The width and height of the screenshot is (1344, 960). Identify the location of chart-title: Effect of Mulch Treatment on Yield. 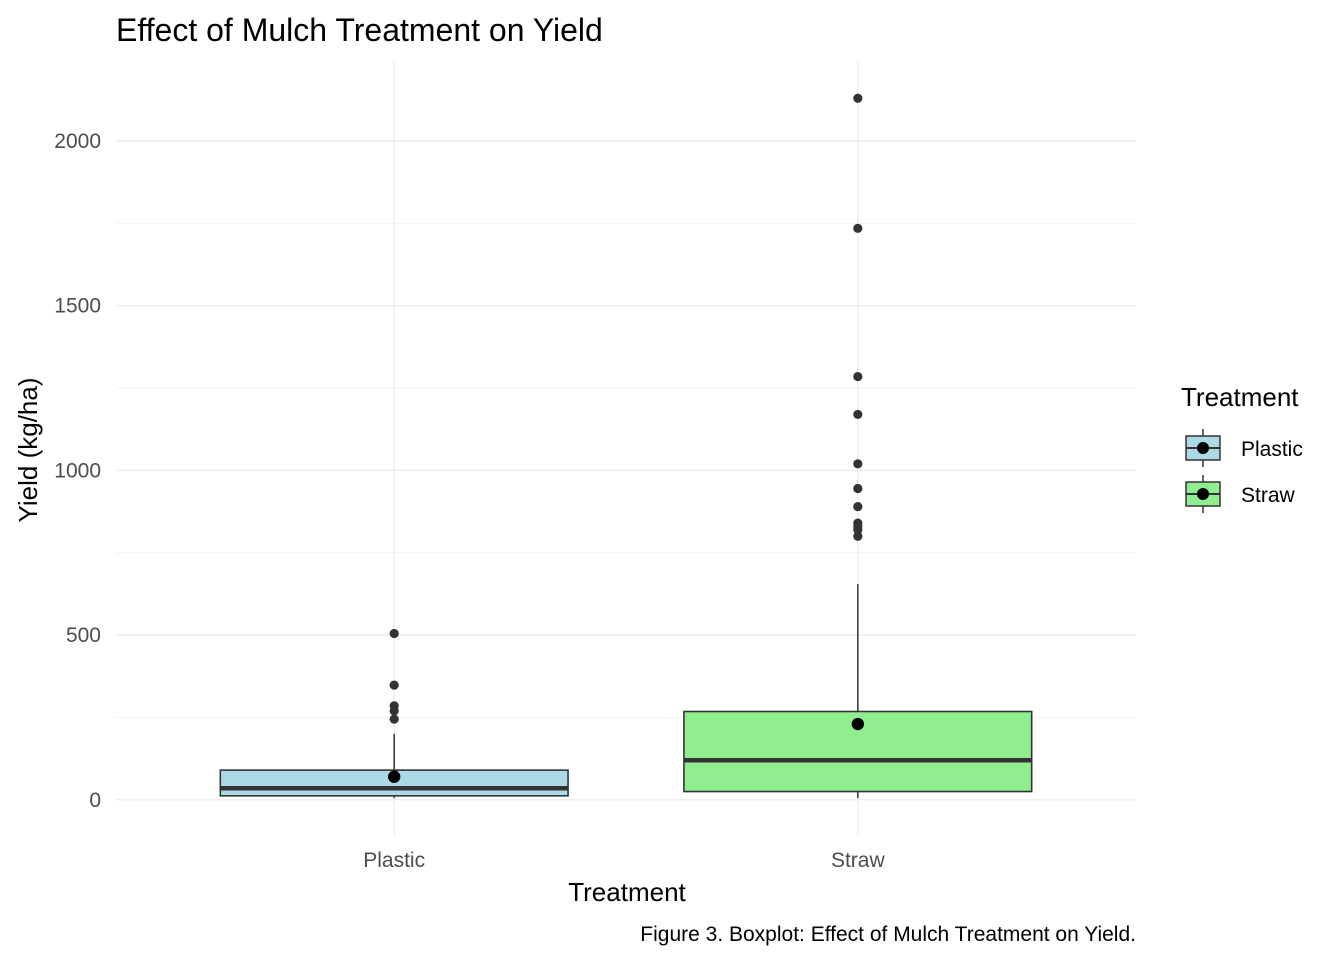
(359, 30).